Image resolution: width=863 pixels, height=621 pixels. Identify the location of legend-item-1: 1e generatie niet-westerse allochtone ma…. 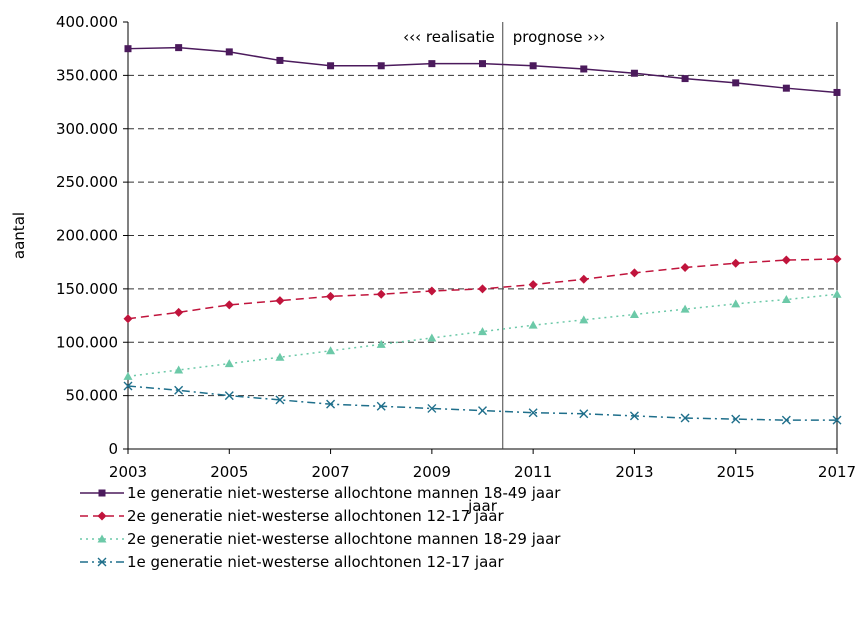
(320, 493).